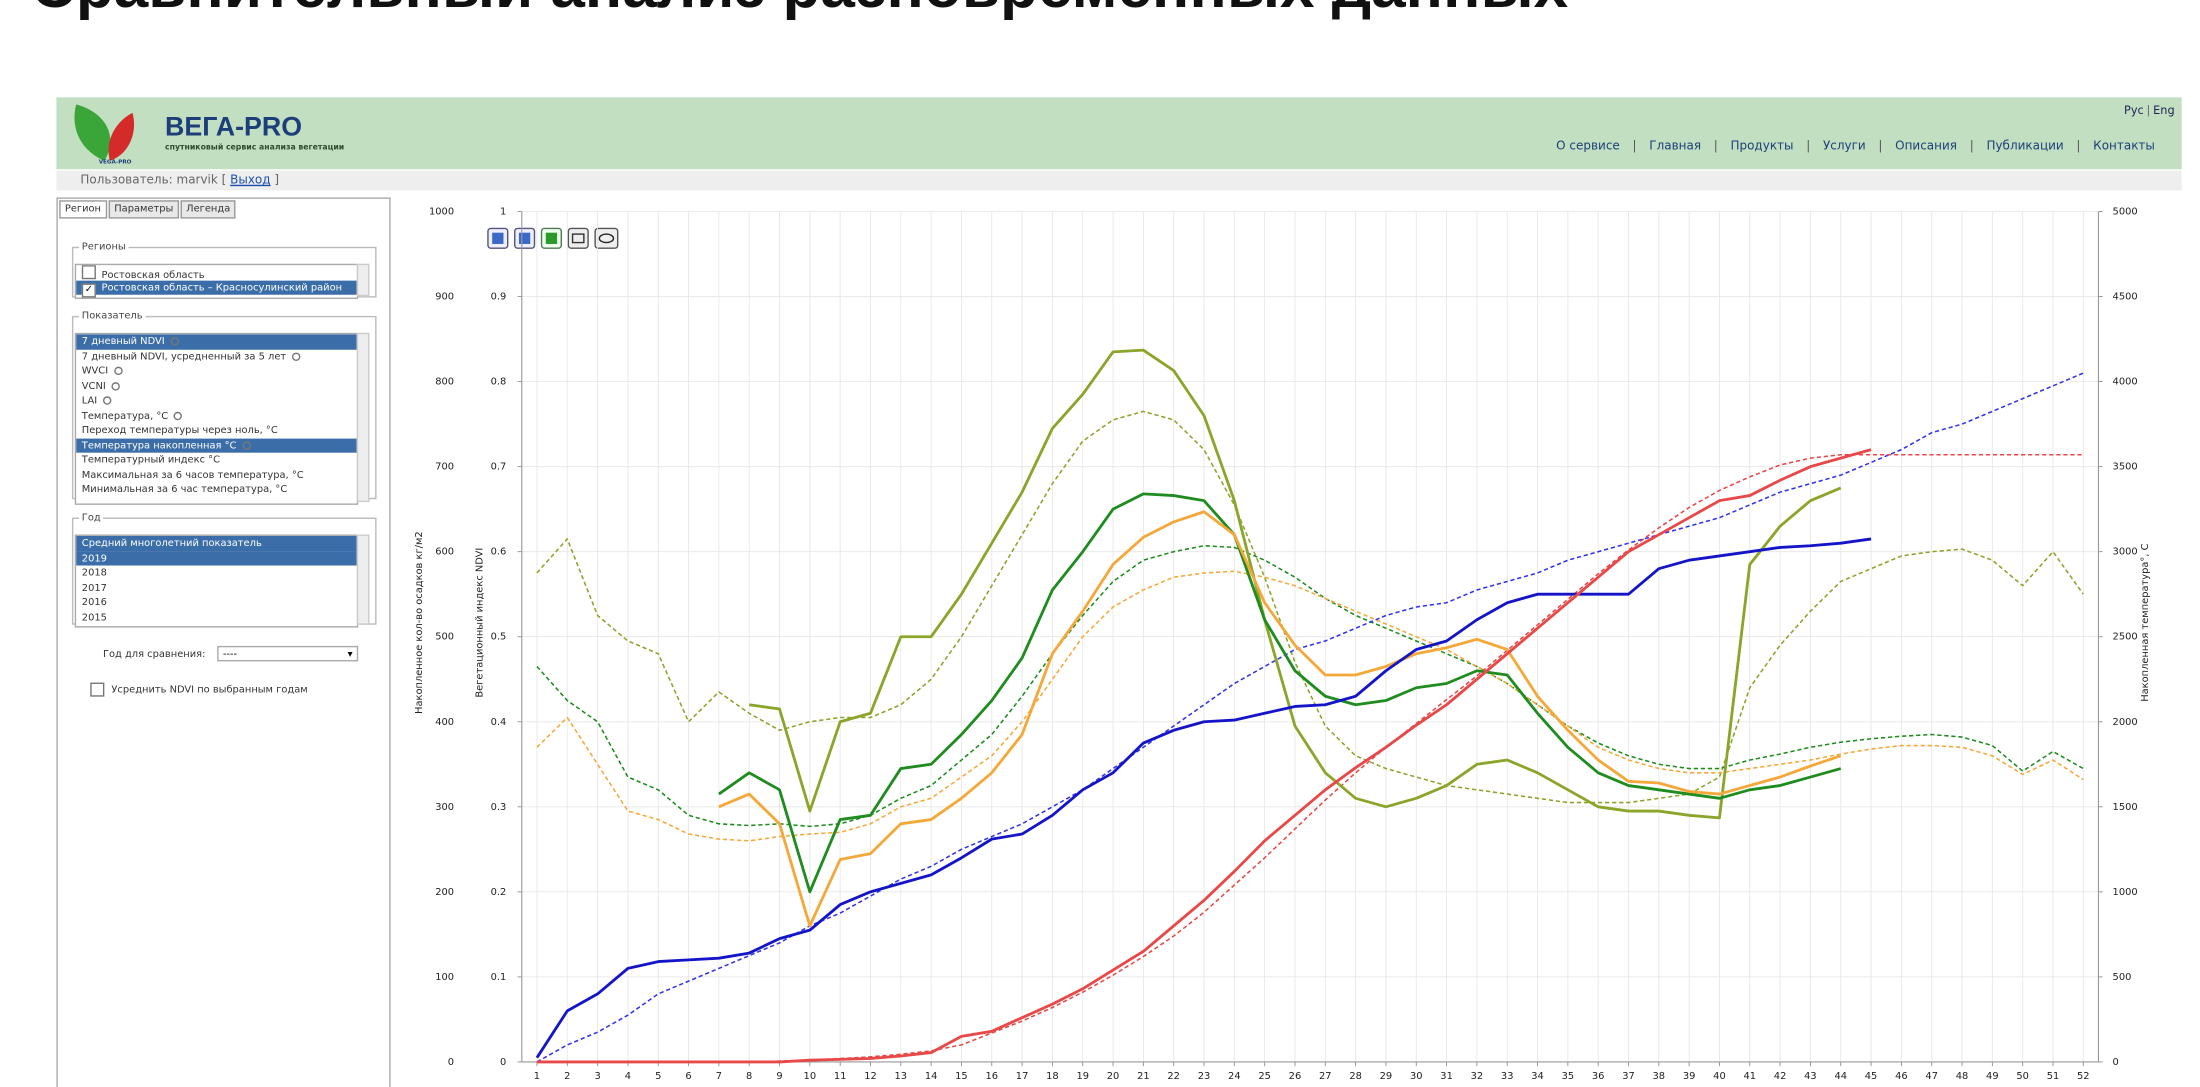 The image size is (2200, 1087). What do you see at coordinates (208, 209) in the screenshot?
I see `tab: Легенда` at bounding box center [208, 209].